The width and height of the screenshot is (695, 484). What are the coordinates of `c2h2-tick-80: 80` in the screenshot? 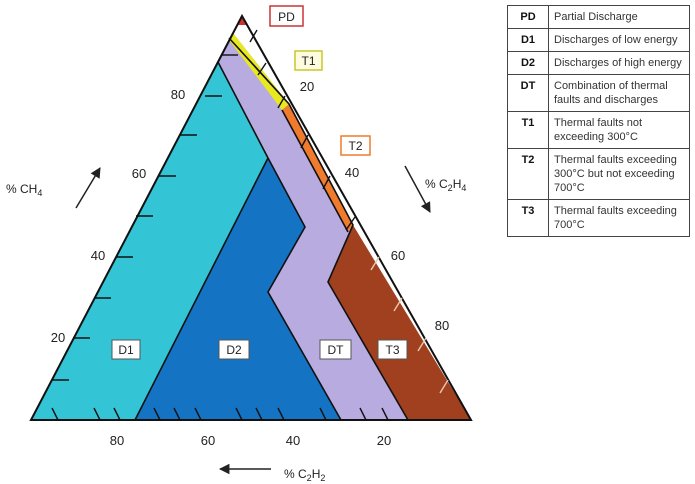 It's located at (117, 440).